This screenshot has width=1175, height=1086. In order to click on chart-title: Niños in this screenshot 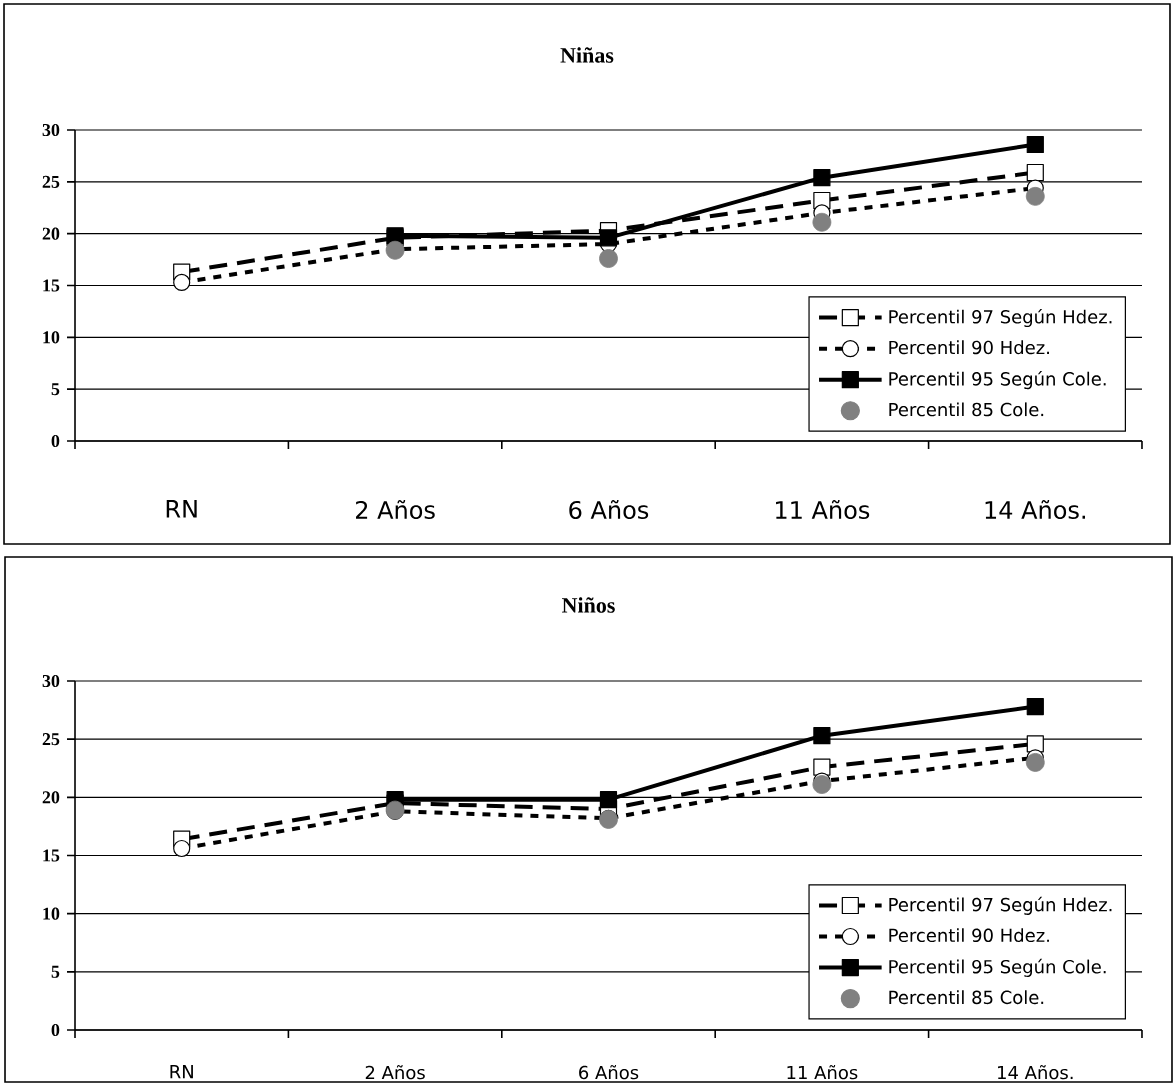, I will do `click(588, 605)`.